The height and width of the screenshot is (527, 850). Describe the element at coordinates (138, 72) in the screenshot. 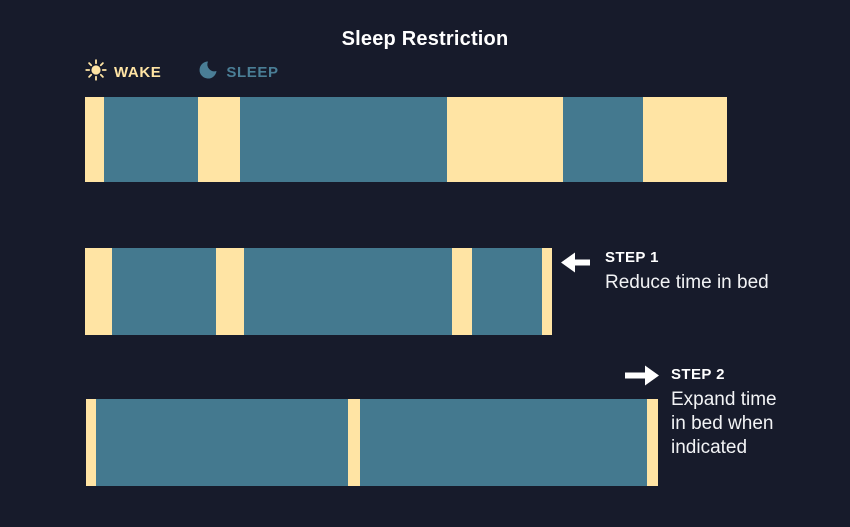

I see `legend-wake-label: WAKE` at that location.